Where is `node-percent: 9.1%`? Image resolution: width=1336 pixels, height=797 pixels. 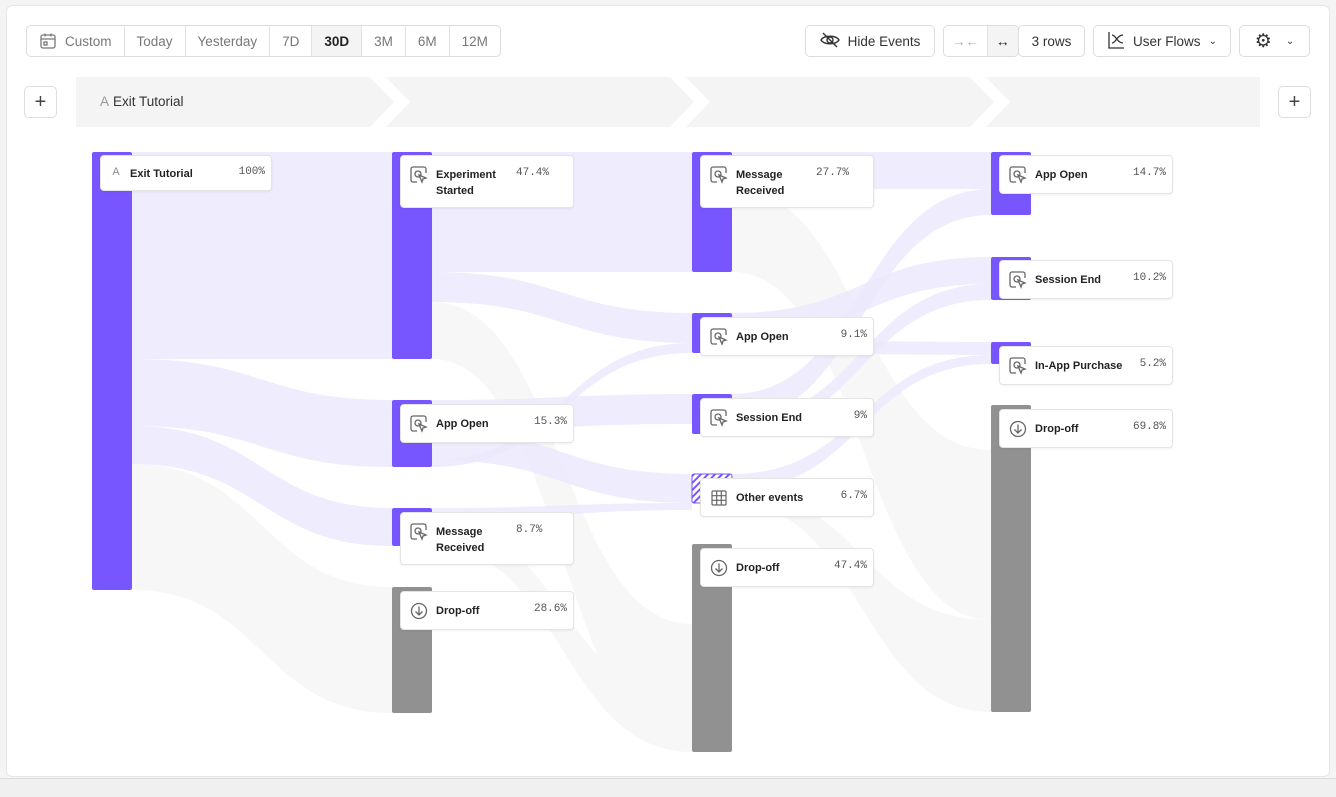
node-percent: 9.1% is located at coordinates (853, 335).